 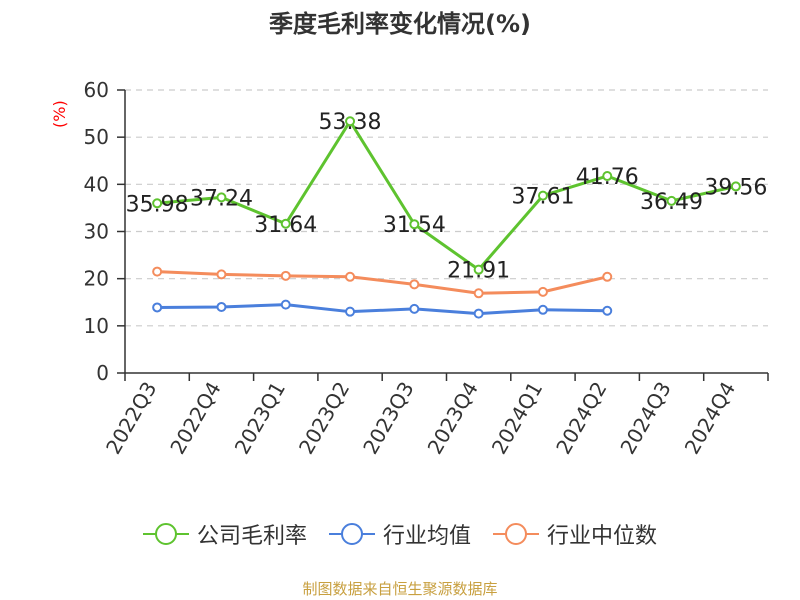 I want to click on x-tick-label: 2023Q3, so click(x=388, y=418).